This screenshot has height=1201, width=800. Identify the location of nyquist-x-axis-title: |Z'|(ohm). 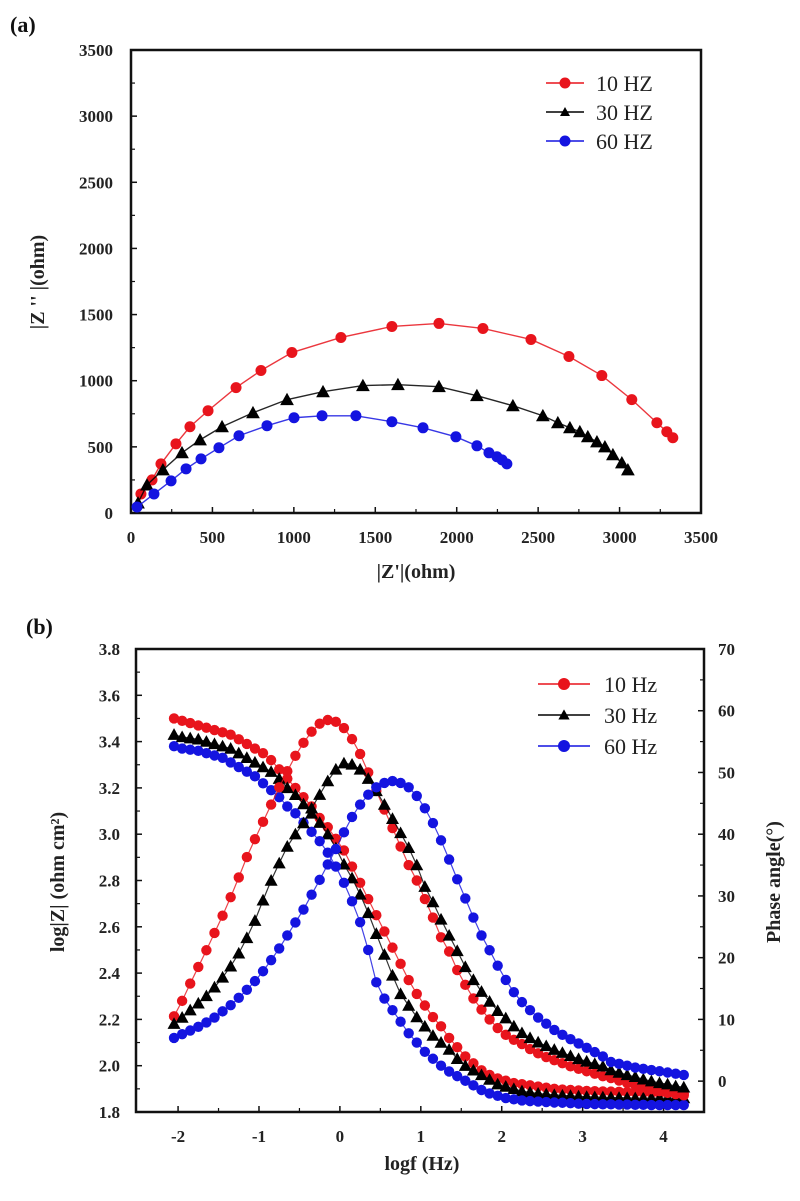
(416, 572).